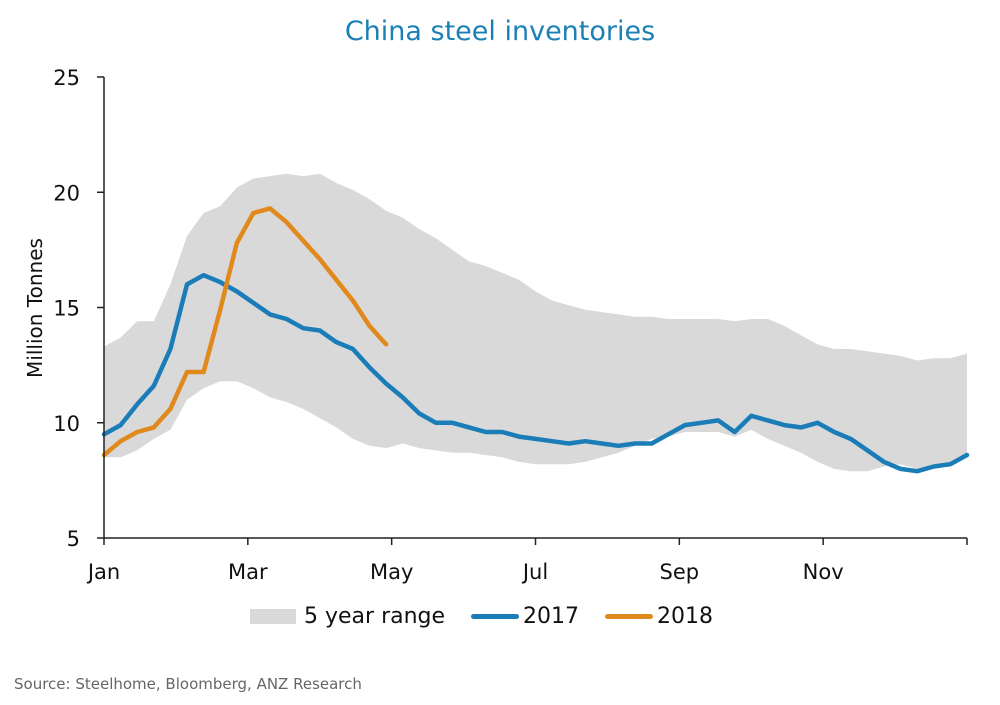 The height and width of the screenshot is (705, 1000). I want to click on y-tick-label: 5, so click(73, 539).